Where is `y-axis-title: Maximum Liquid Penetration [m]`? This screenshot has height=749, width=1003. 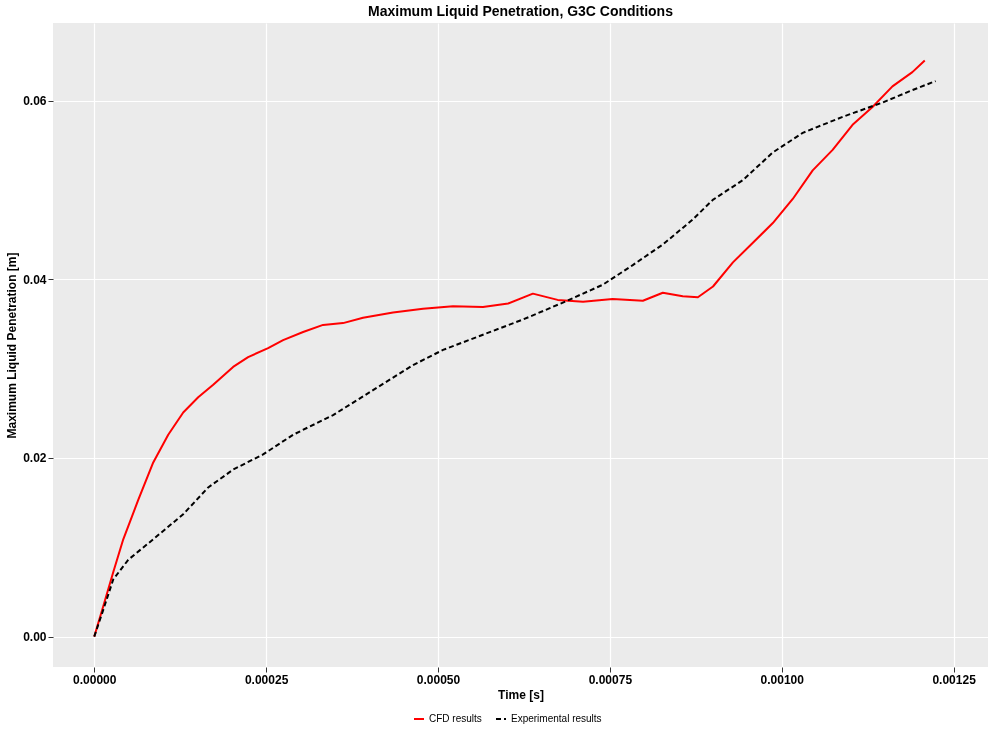 y-axis-title: Maximum Liquid Penetration [m] is located at coordinates (12, 345).